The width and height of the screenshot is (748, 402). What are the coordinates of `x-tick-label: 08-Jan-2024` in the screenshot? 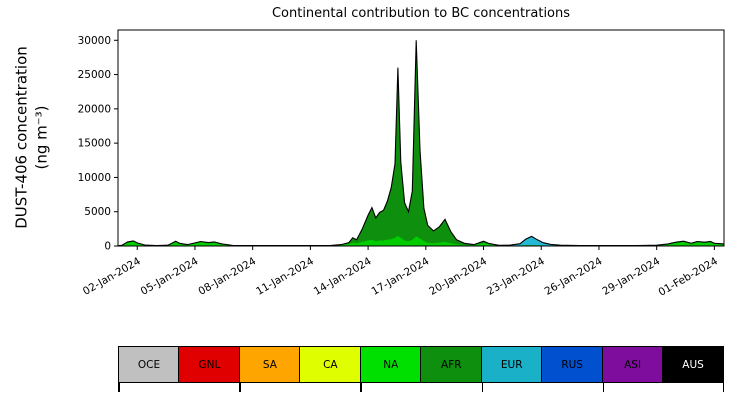 It's located at (227, 276).